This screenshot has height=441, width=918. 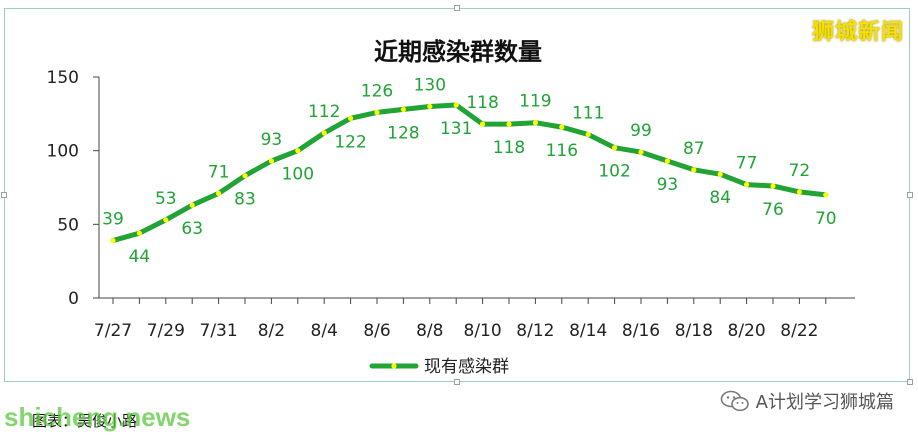 I want to click on data-label: 119, so click(x=535, y=102).